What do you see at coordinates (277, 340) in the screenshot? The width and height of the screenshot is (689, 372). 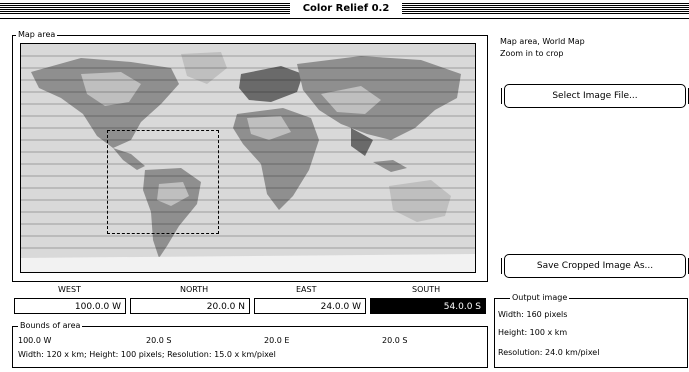 I see `bounds-corner-3: 20.0 E` at bounding box center [277, 340].